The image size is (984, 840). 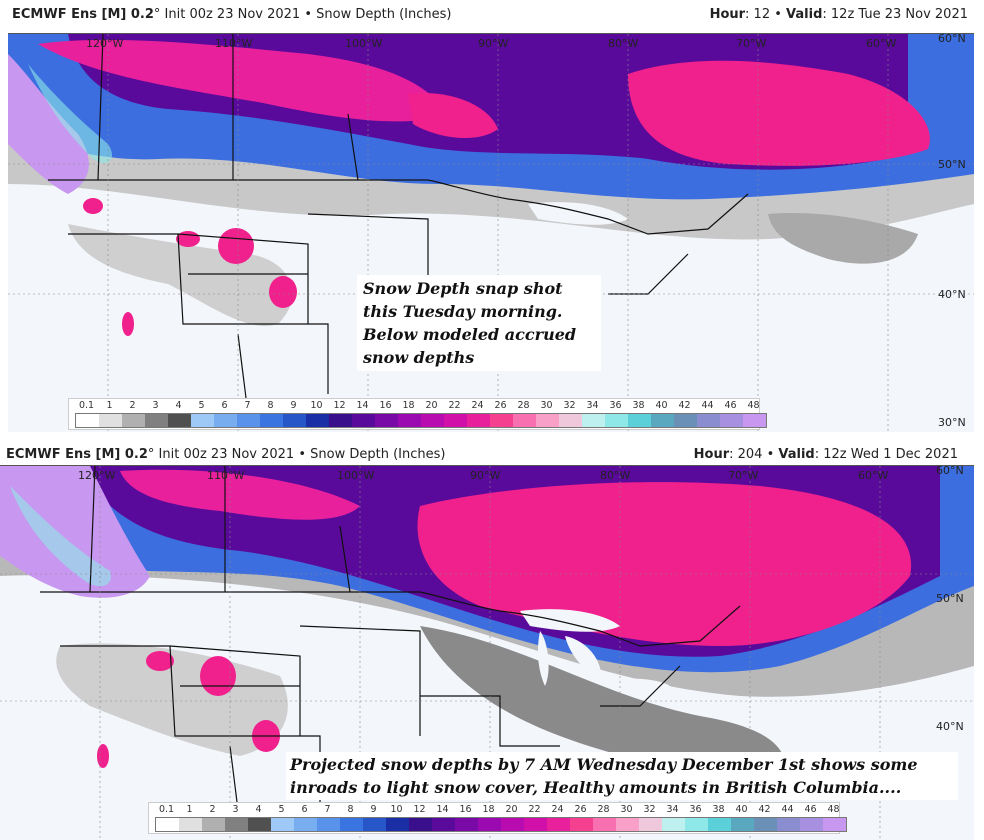 I want to click on valid-value: : 12z Tue 23 Nov 2021, so click(x=895, y=14).